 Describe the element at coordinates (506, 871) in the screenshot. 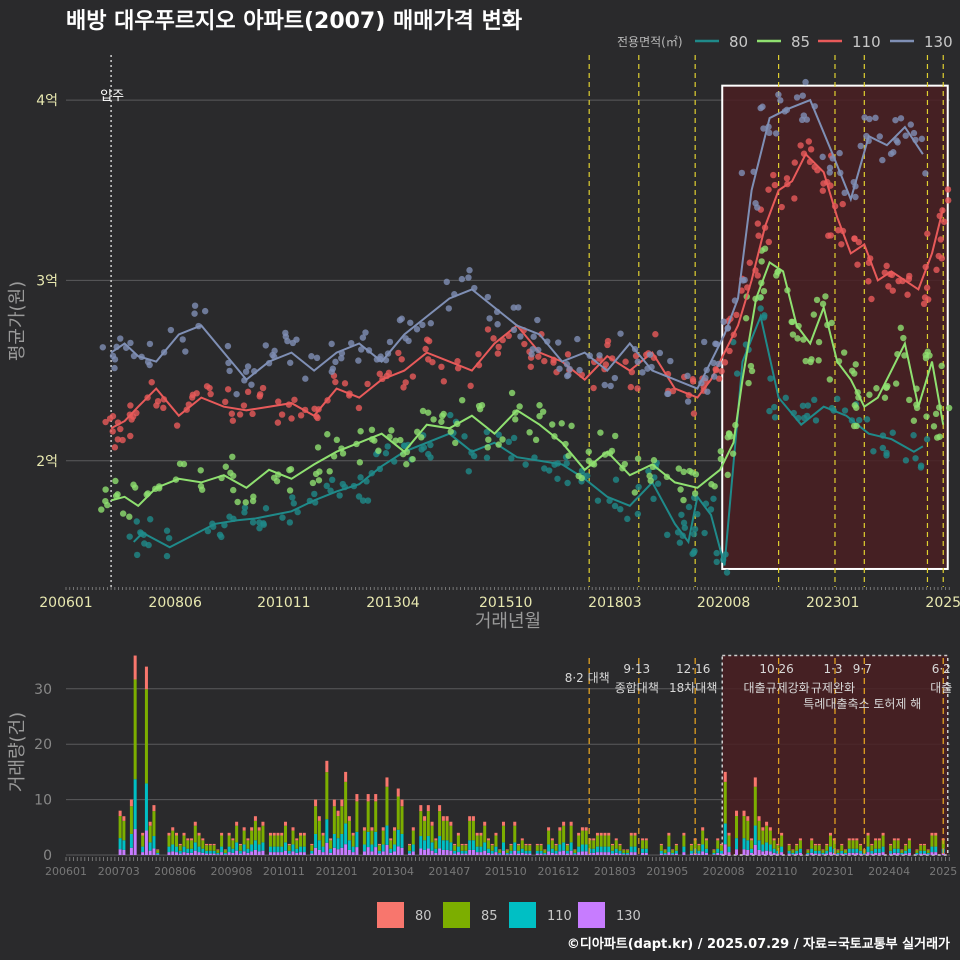

I see `volume-xtick-201510: 201510` at that location.